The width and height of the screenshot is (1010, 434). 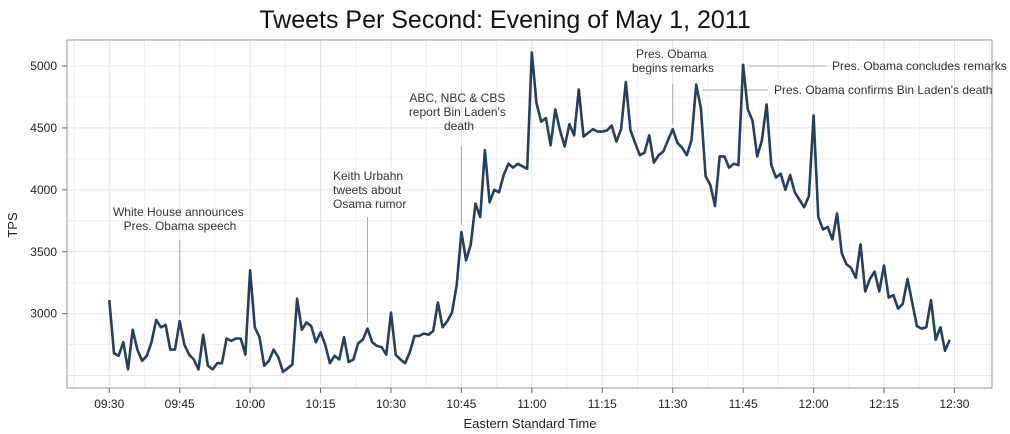 What do you see at coordinates (883, 90) in the screenshot?
I see `annotation-confirms-death: Pres. Obama confirms Bin Laden's death` at bounding box center [883, 90].